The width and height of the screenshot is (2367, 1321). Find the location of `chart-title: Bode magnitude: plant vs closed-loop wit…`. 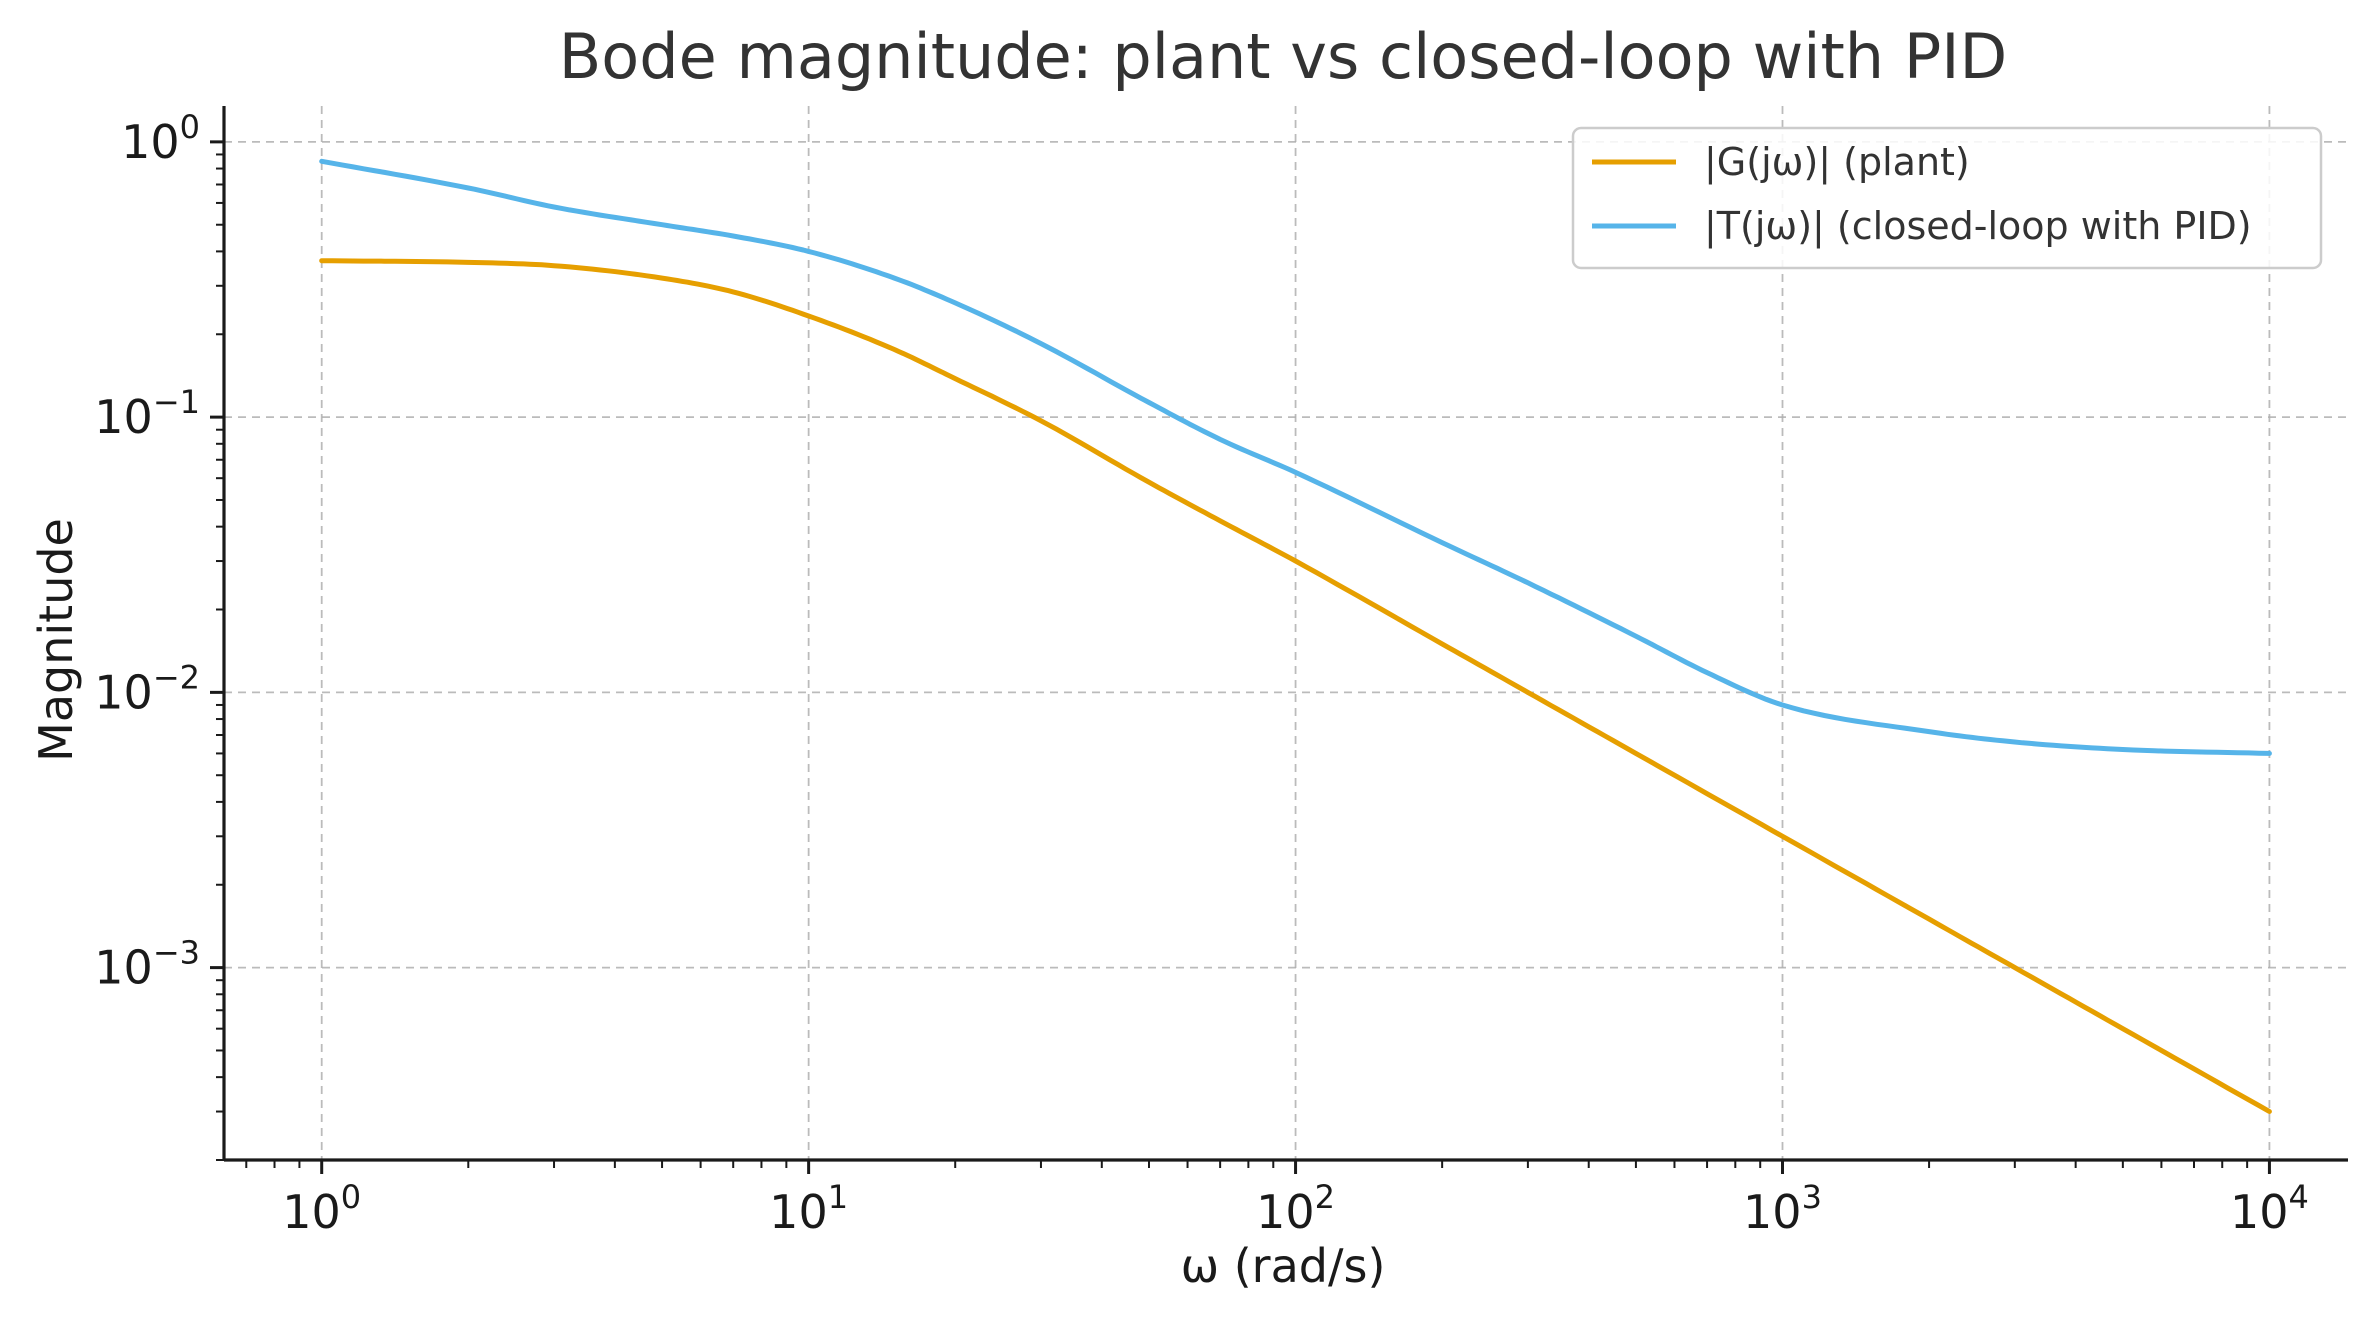

chart-title: Bode magnitude: plant vs closed-loop wit… is located at coordinates (1283, 56).